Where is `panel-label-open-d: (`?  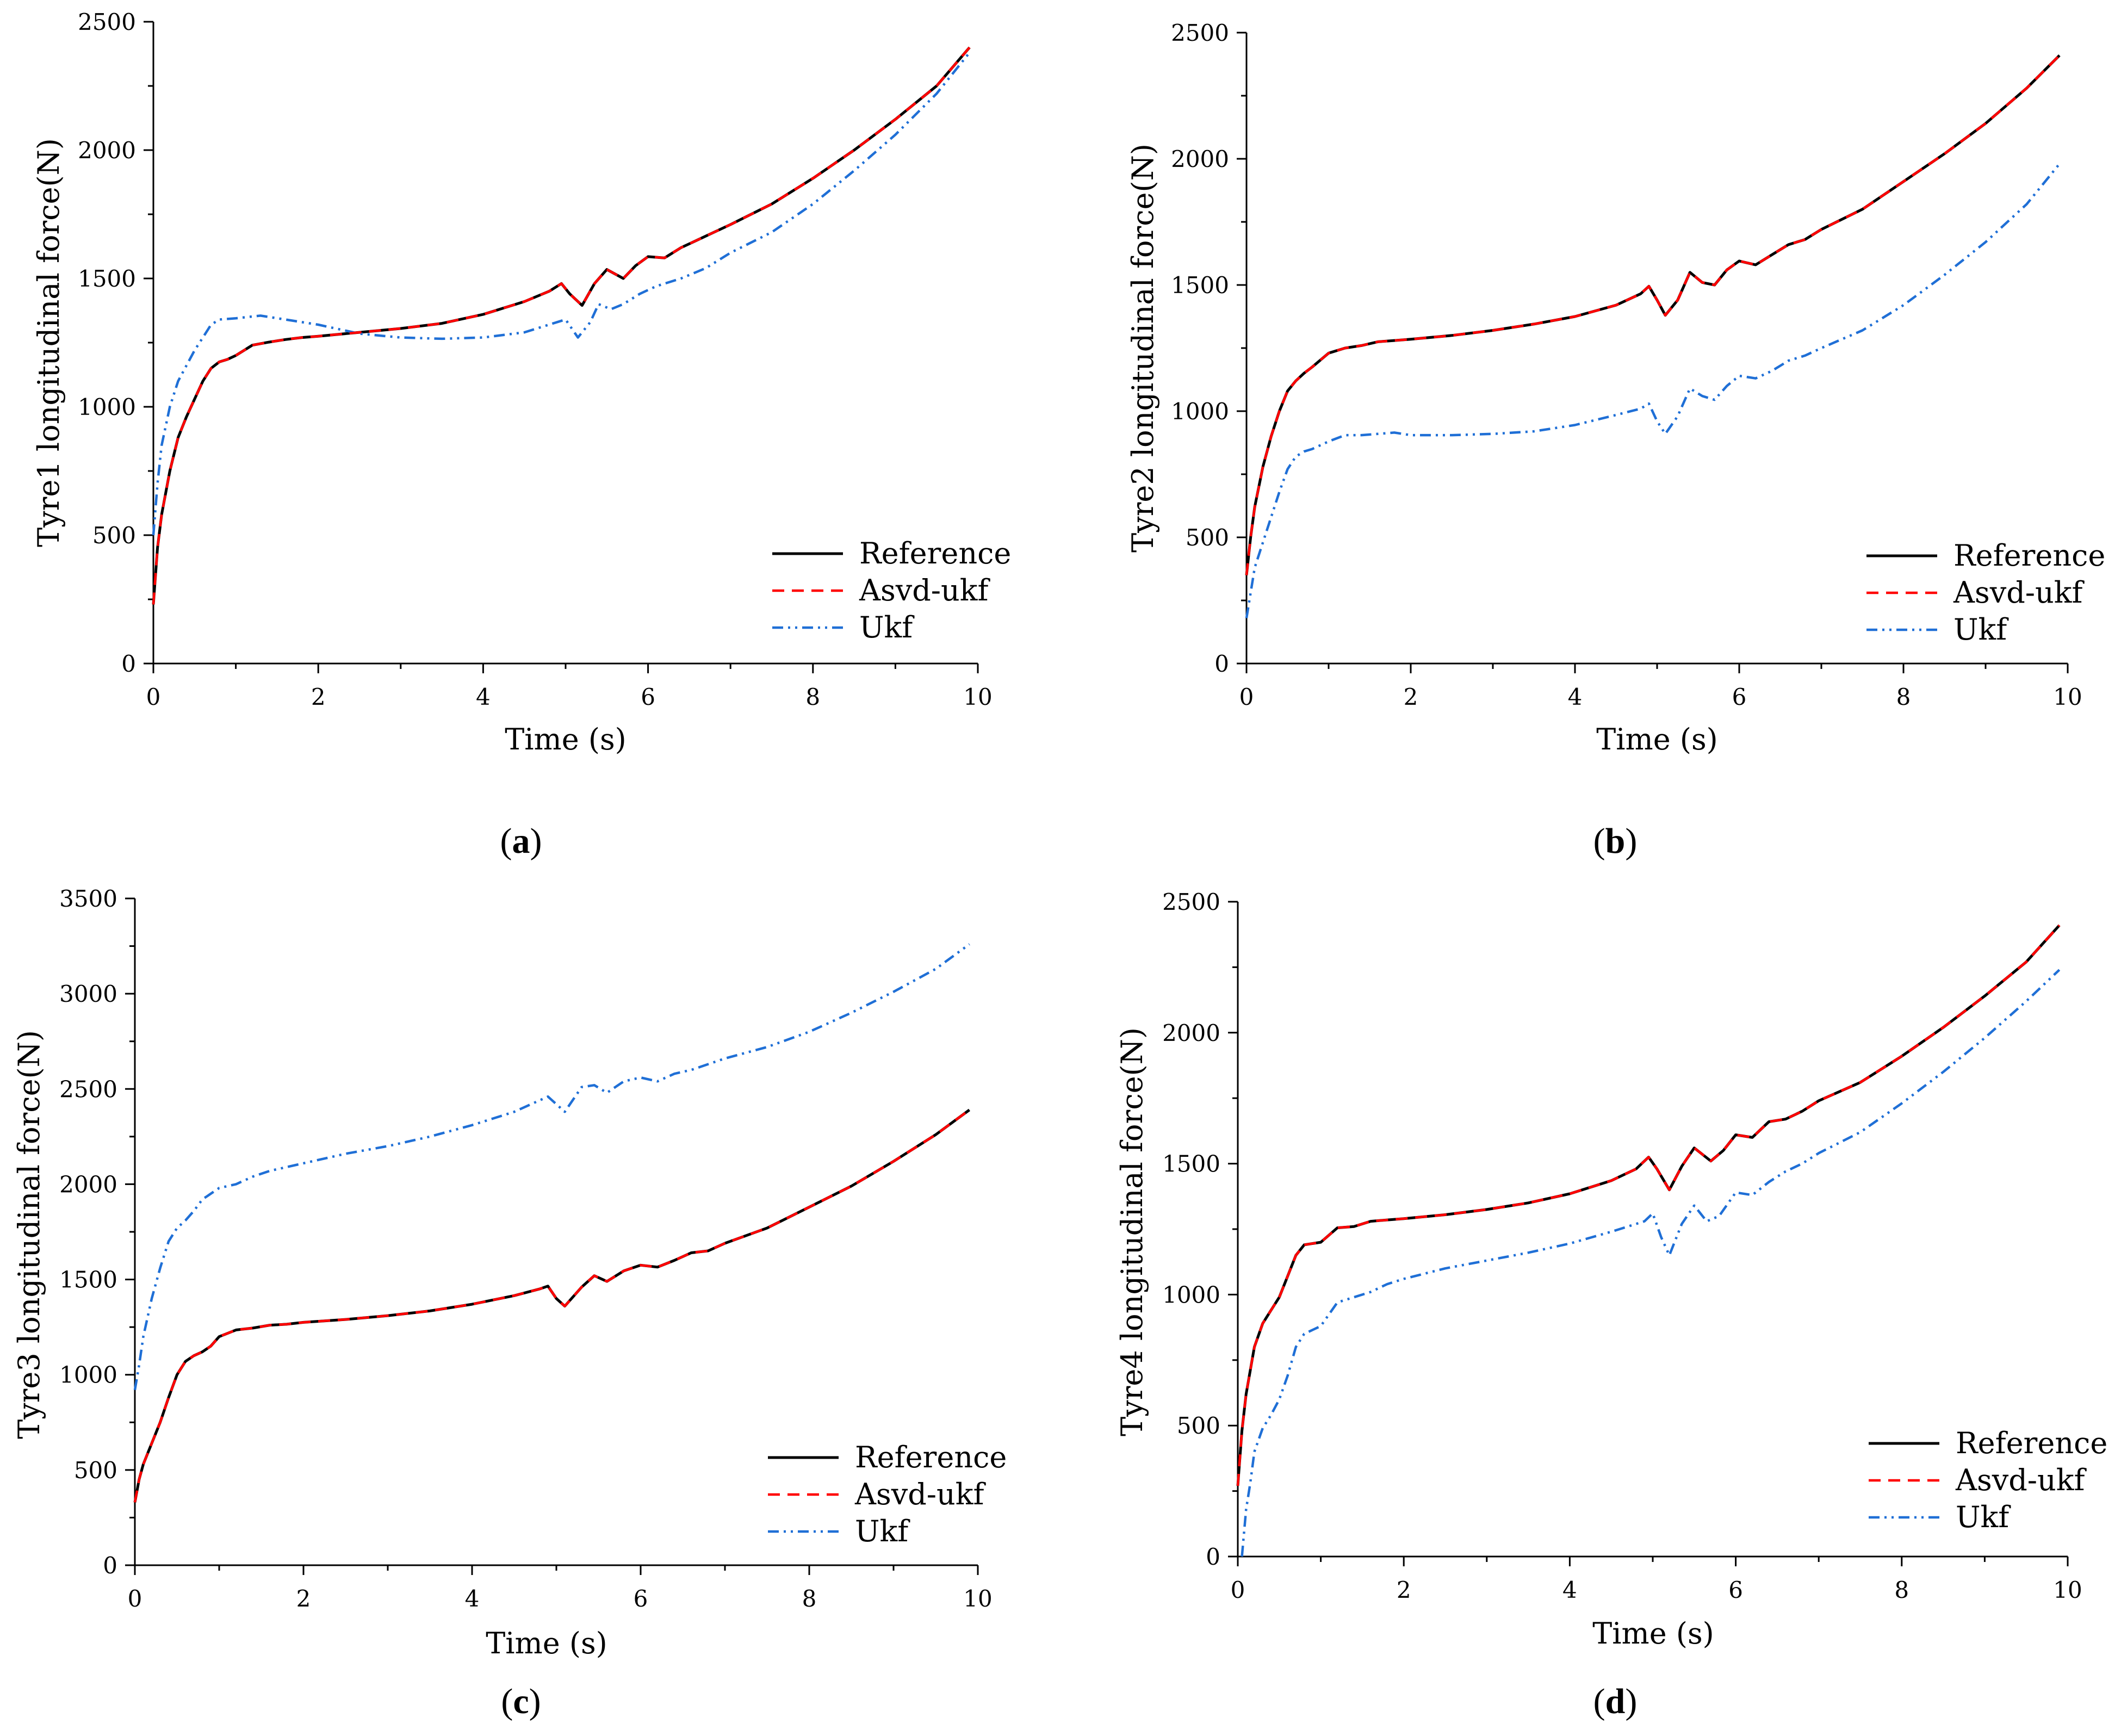
panel-label-open-d: ( is located at coordinates (1599, 1701).